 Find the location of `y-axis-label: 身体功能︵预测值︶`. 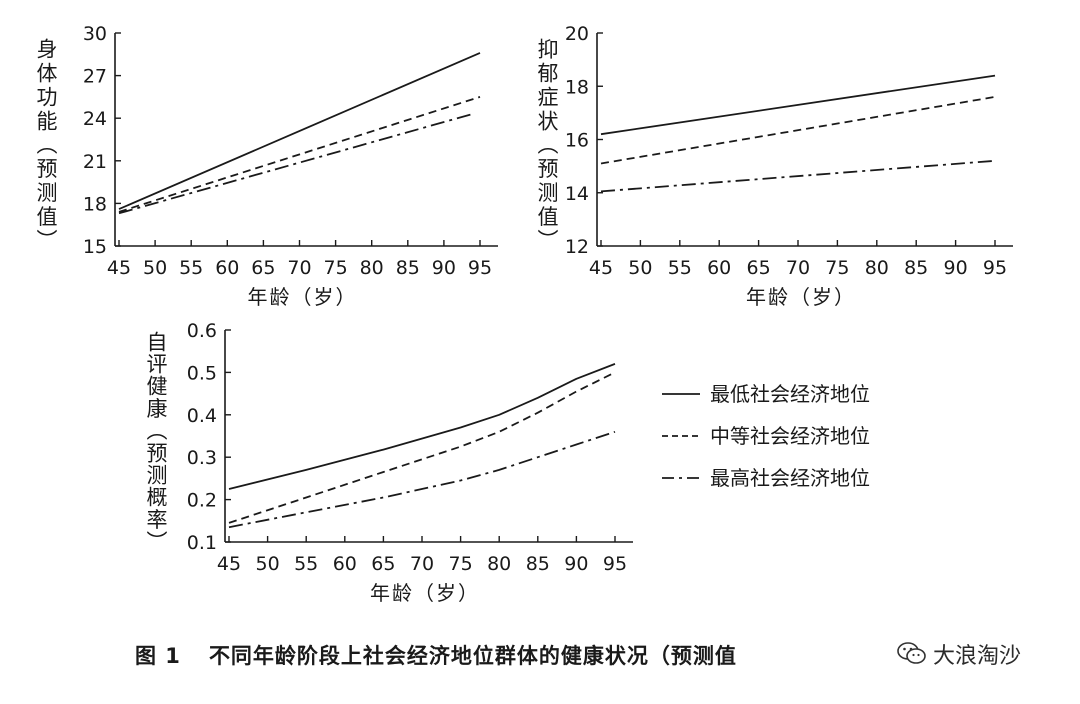

y-axis-label: 身体功能︵预测值︶ is located at coordinates (47, 145).